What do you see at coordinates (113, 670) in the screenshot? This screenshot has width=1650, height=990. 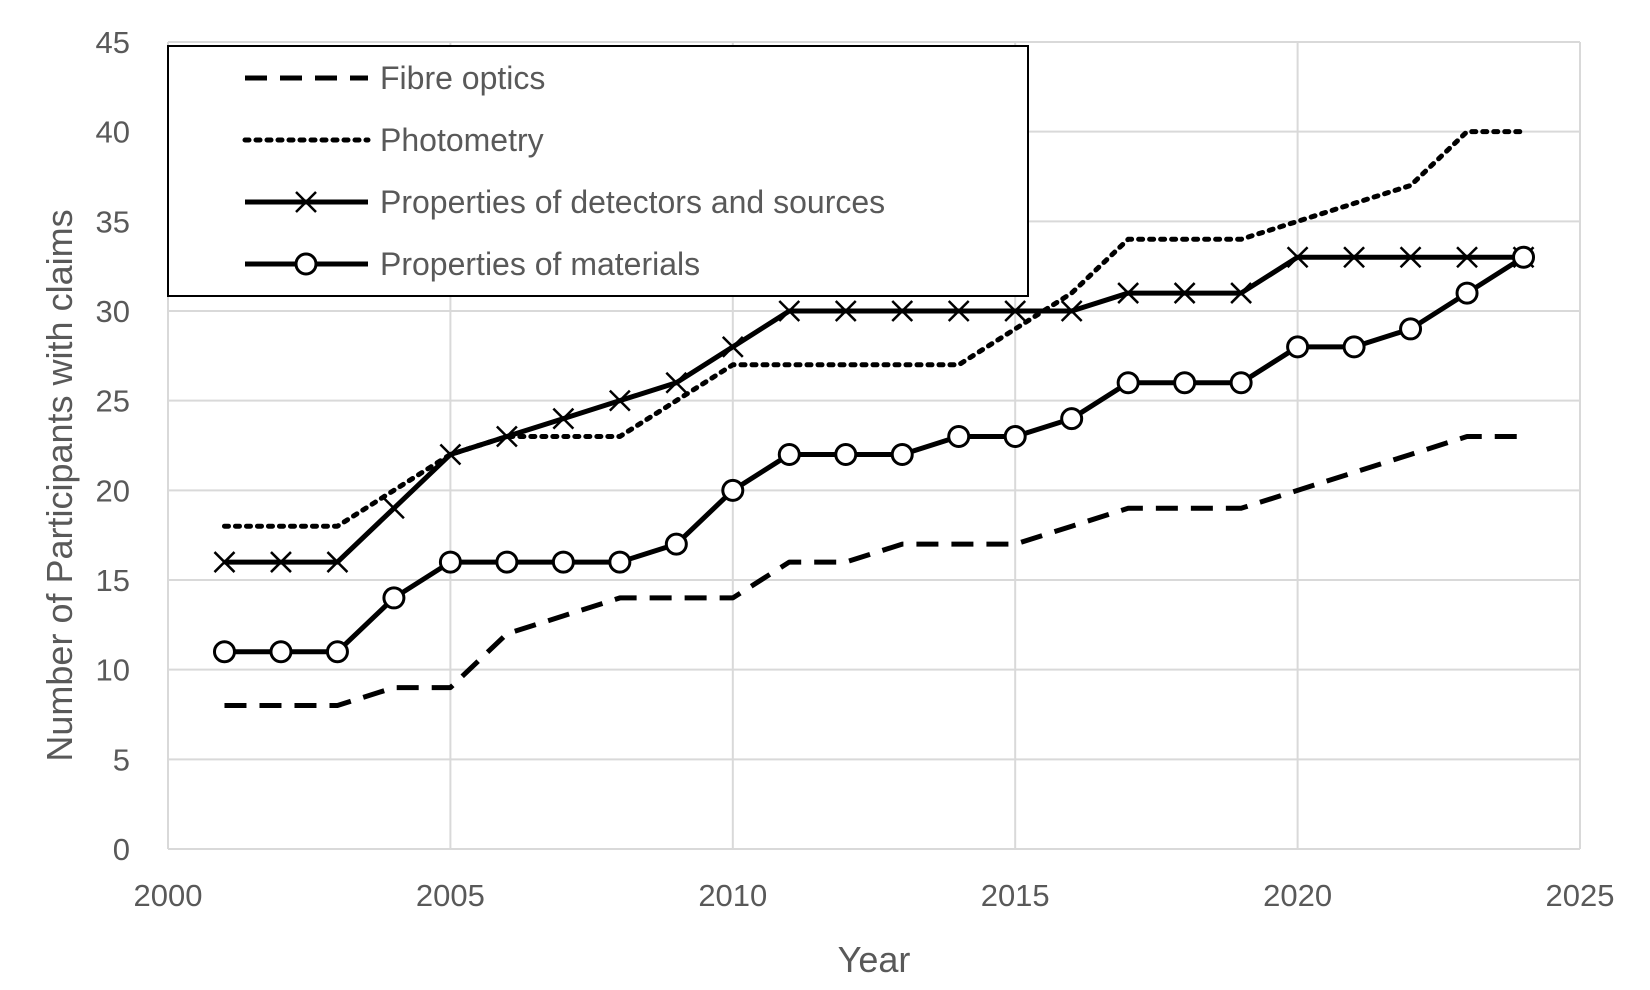 I see `y-tick-label: 10` at bounding box center [113, 670].